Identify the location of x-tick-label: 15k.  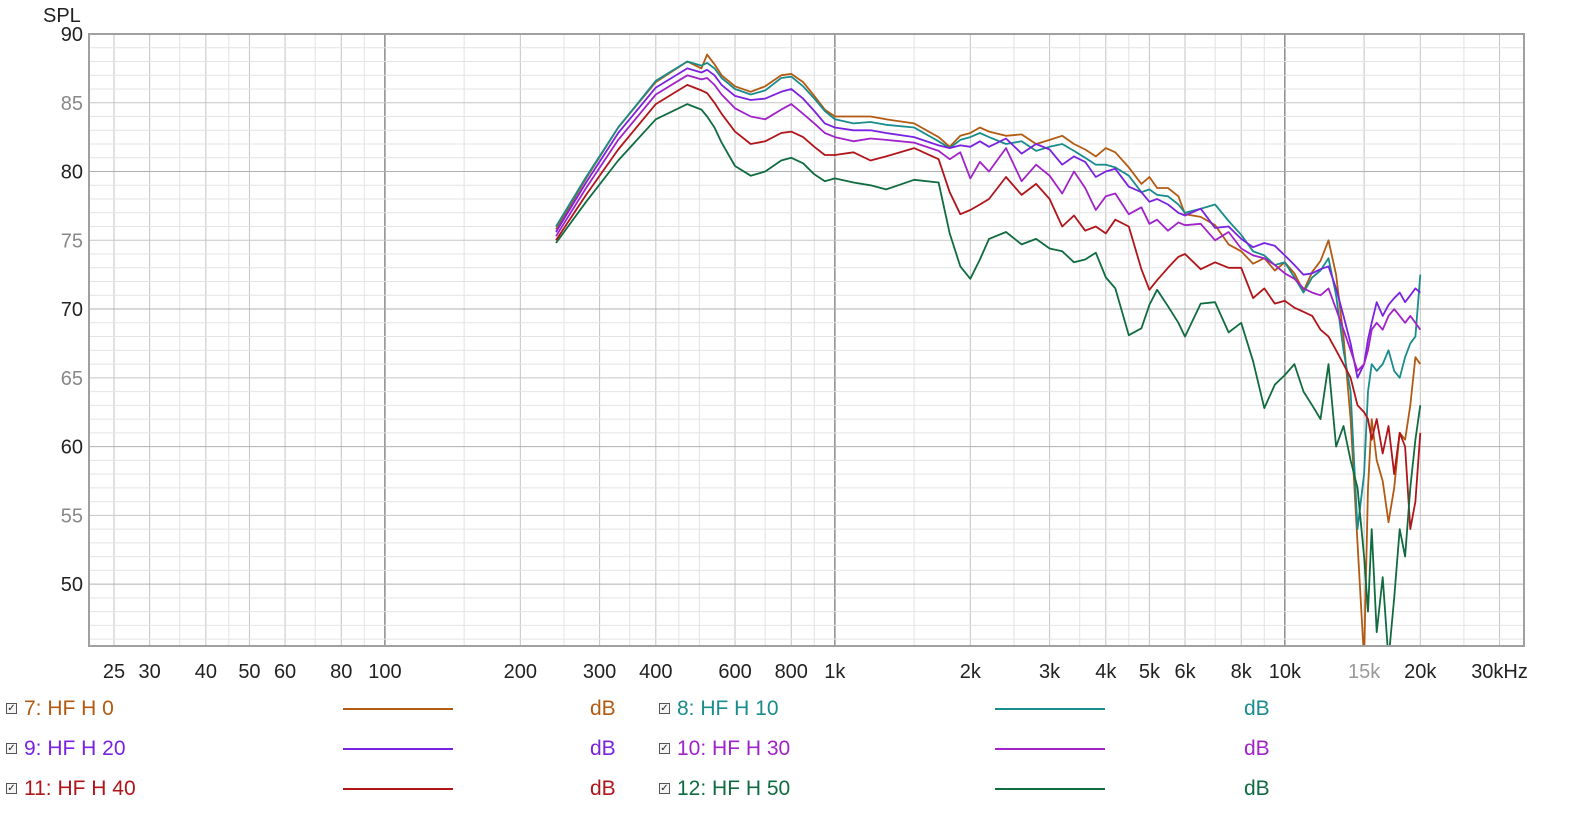
(1364, 672).